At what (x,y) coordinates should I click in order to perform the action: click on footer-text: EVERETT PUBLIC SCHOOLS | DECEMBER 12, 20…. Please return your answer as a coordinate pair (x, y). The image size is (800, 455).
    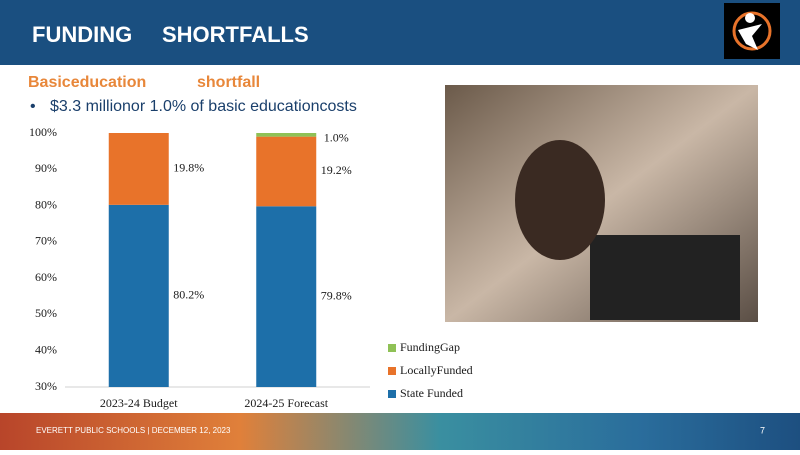
    Looking at the image, I should click on (133, 430).